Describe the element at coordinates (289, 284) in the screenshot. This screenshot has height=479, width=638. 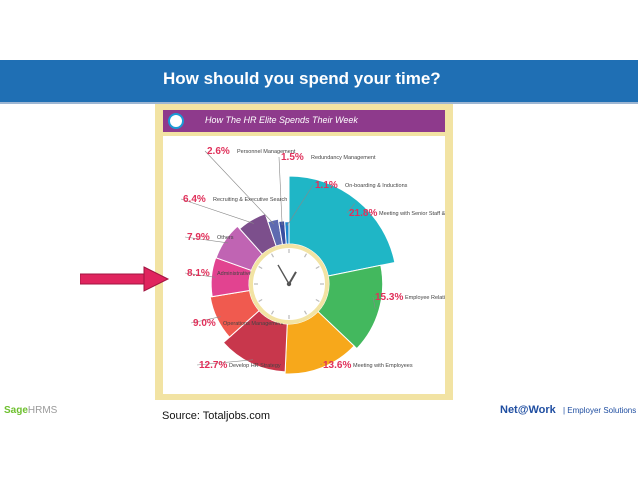
I see `clock-pivot` at that location.